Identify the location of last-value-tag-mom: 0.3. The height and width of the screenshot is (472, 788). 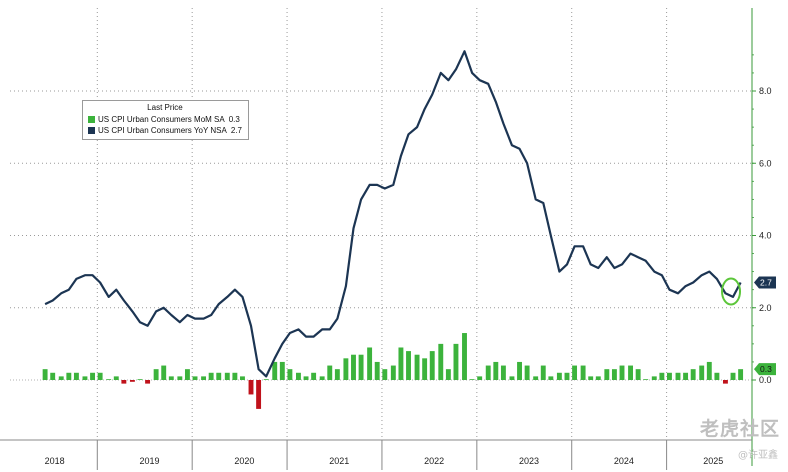
(765, 369).